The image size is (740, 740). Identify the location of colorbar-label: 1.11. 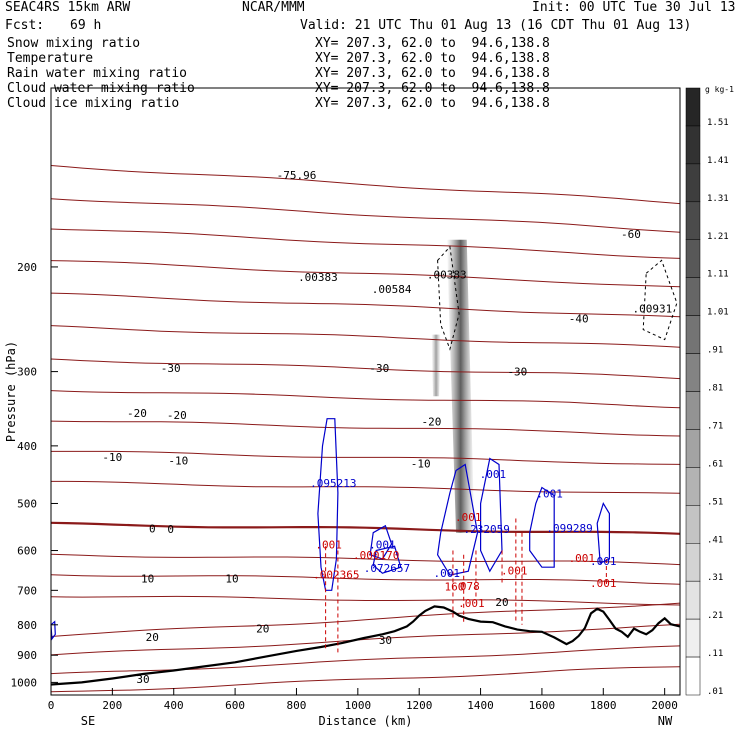
(718, 275).